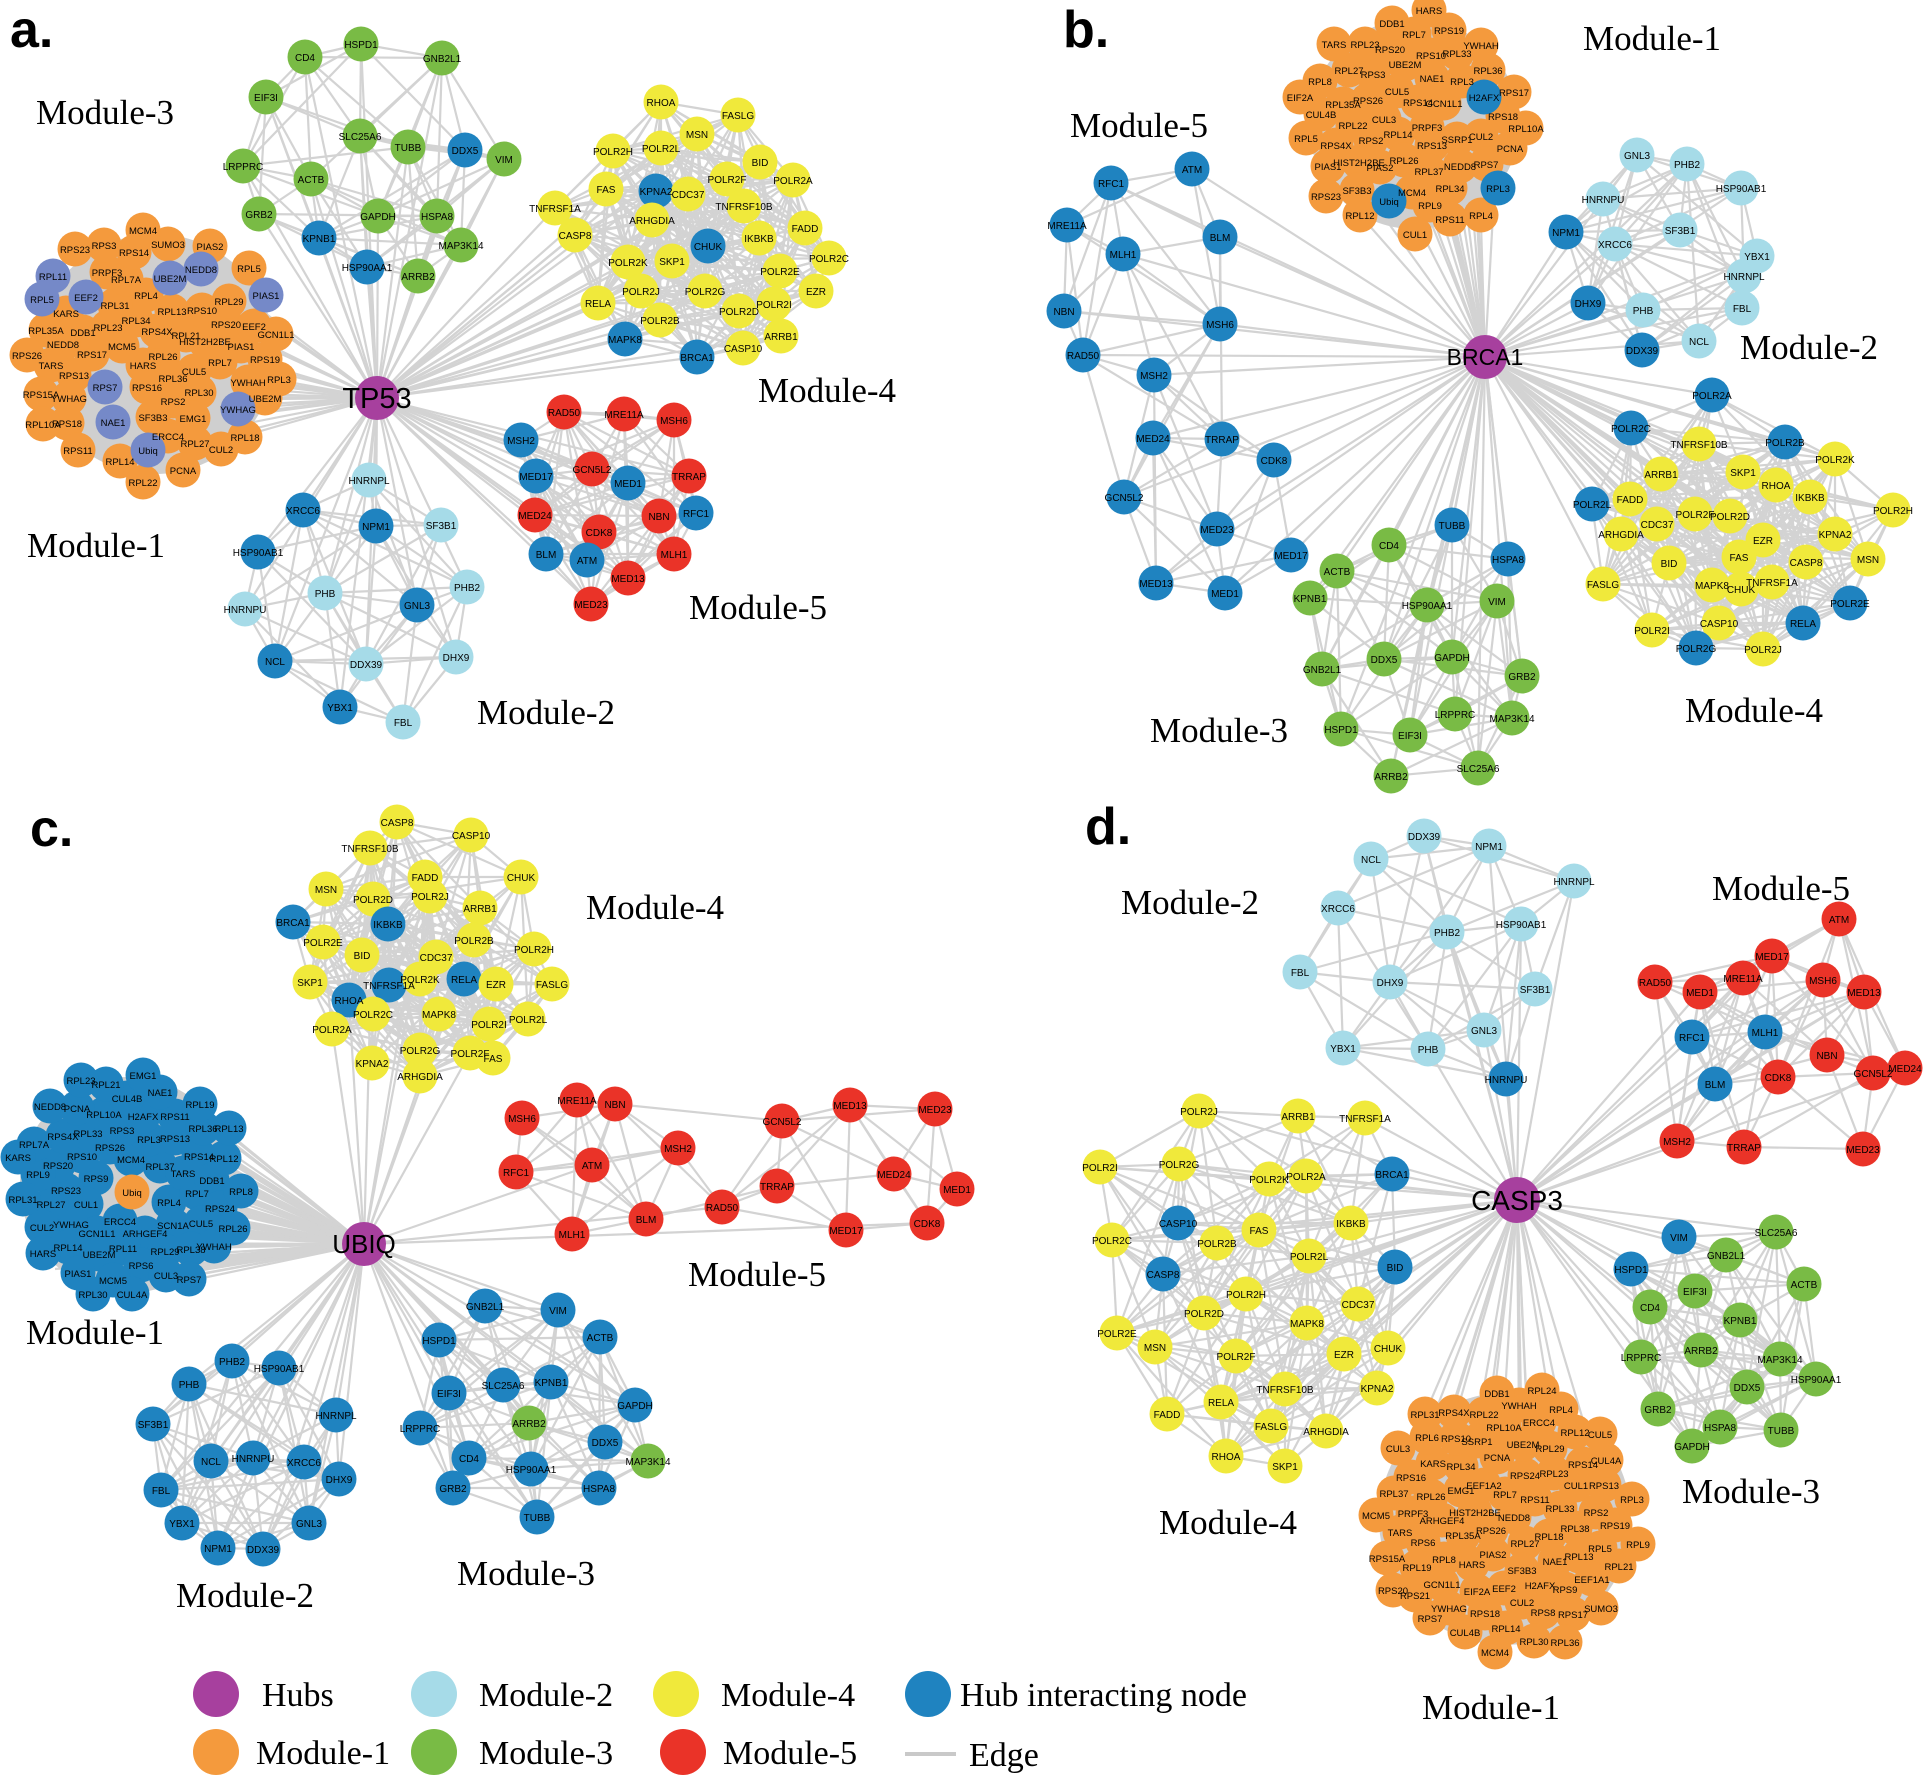  What do you see at coordinates (558, 1311) in the screenshot?
I see `svg-text: VIM` at bounding box center [558, 1311].